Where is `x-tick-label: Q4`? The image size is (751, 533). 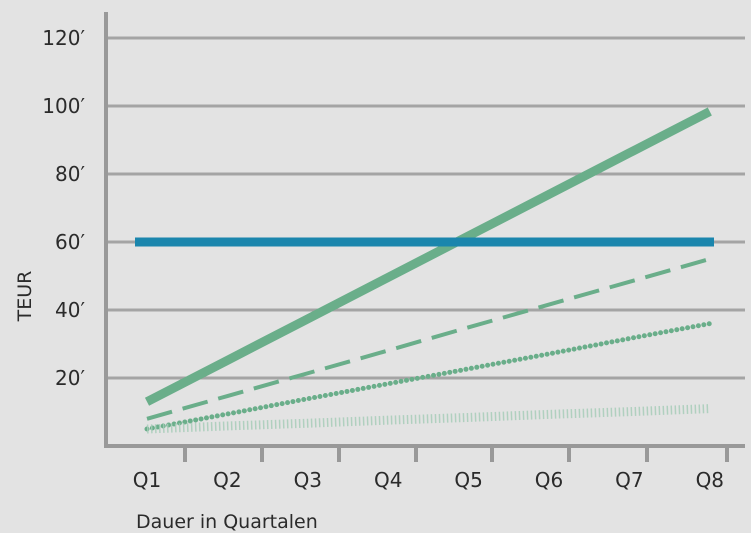
x-tick-label: Q4 is located at coordinates (388, 480).